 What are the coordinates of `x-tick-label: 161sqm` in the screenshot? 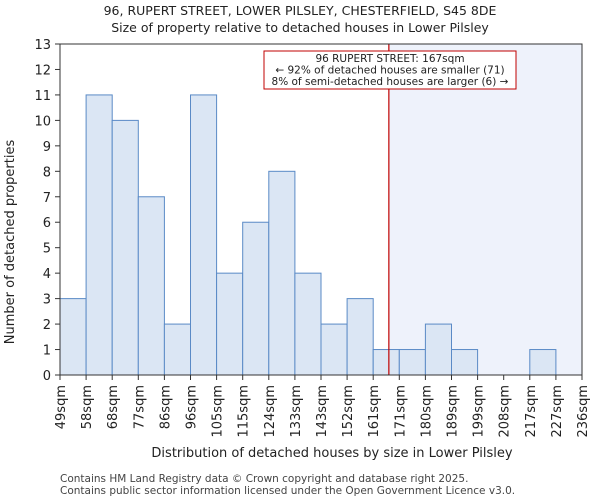 It's located at (374, 411).